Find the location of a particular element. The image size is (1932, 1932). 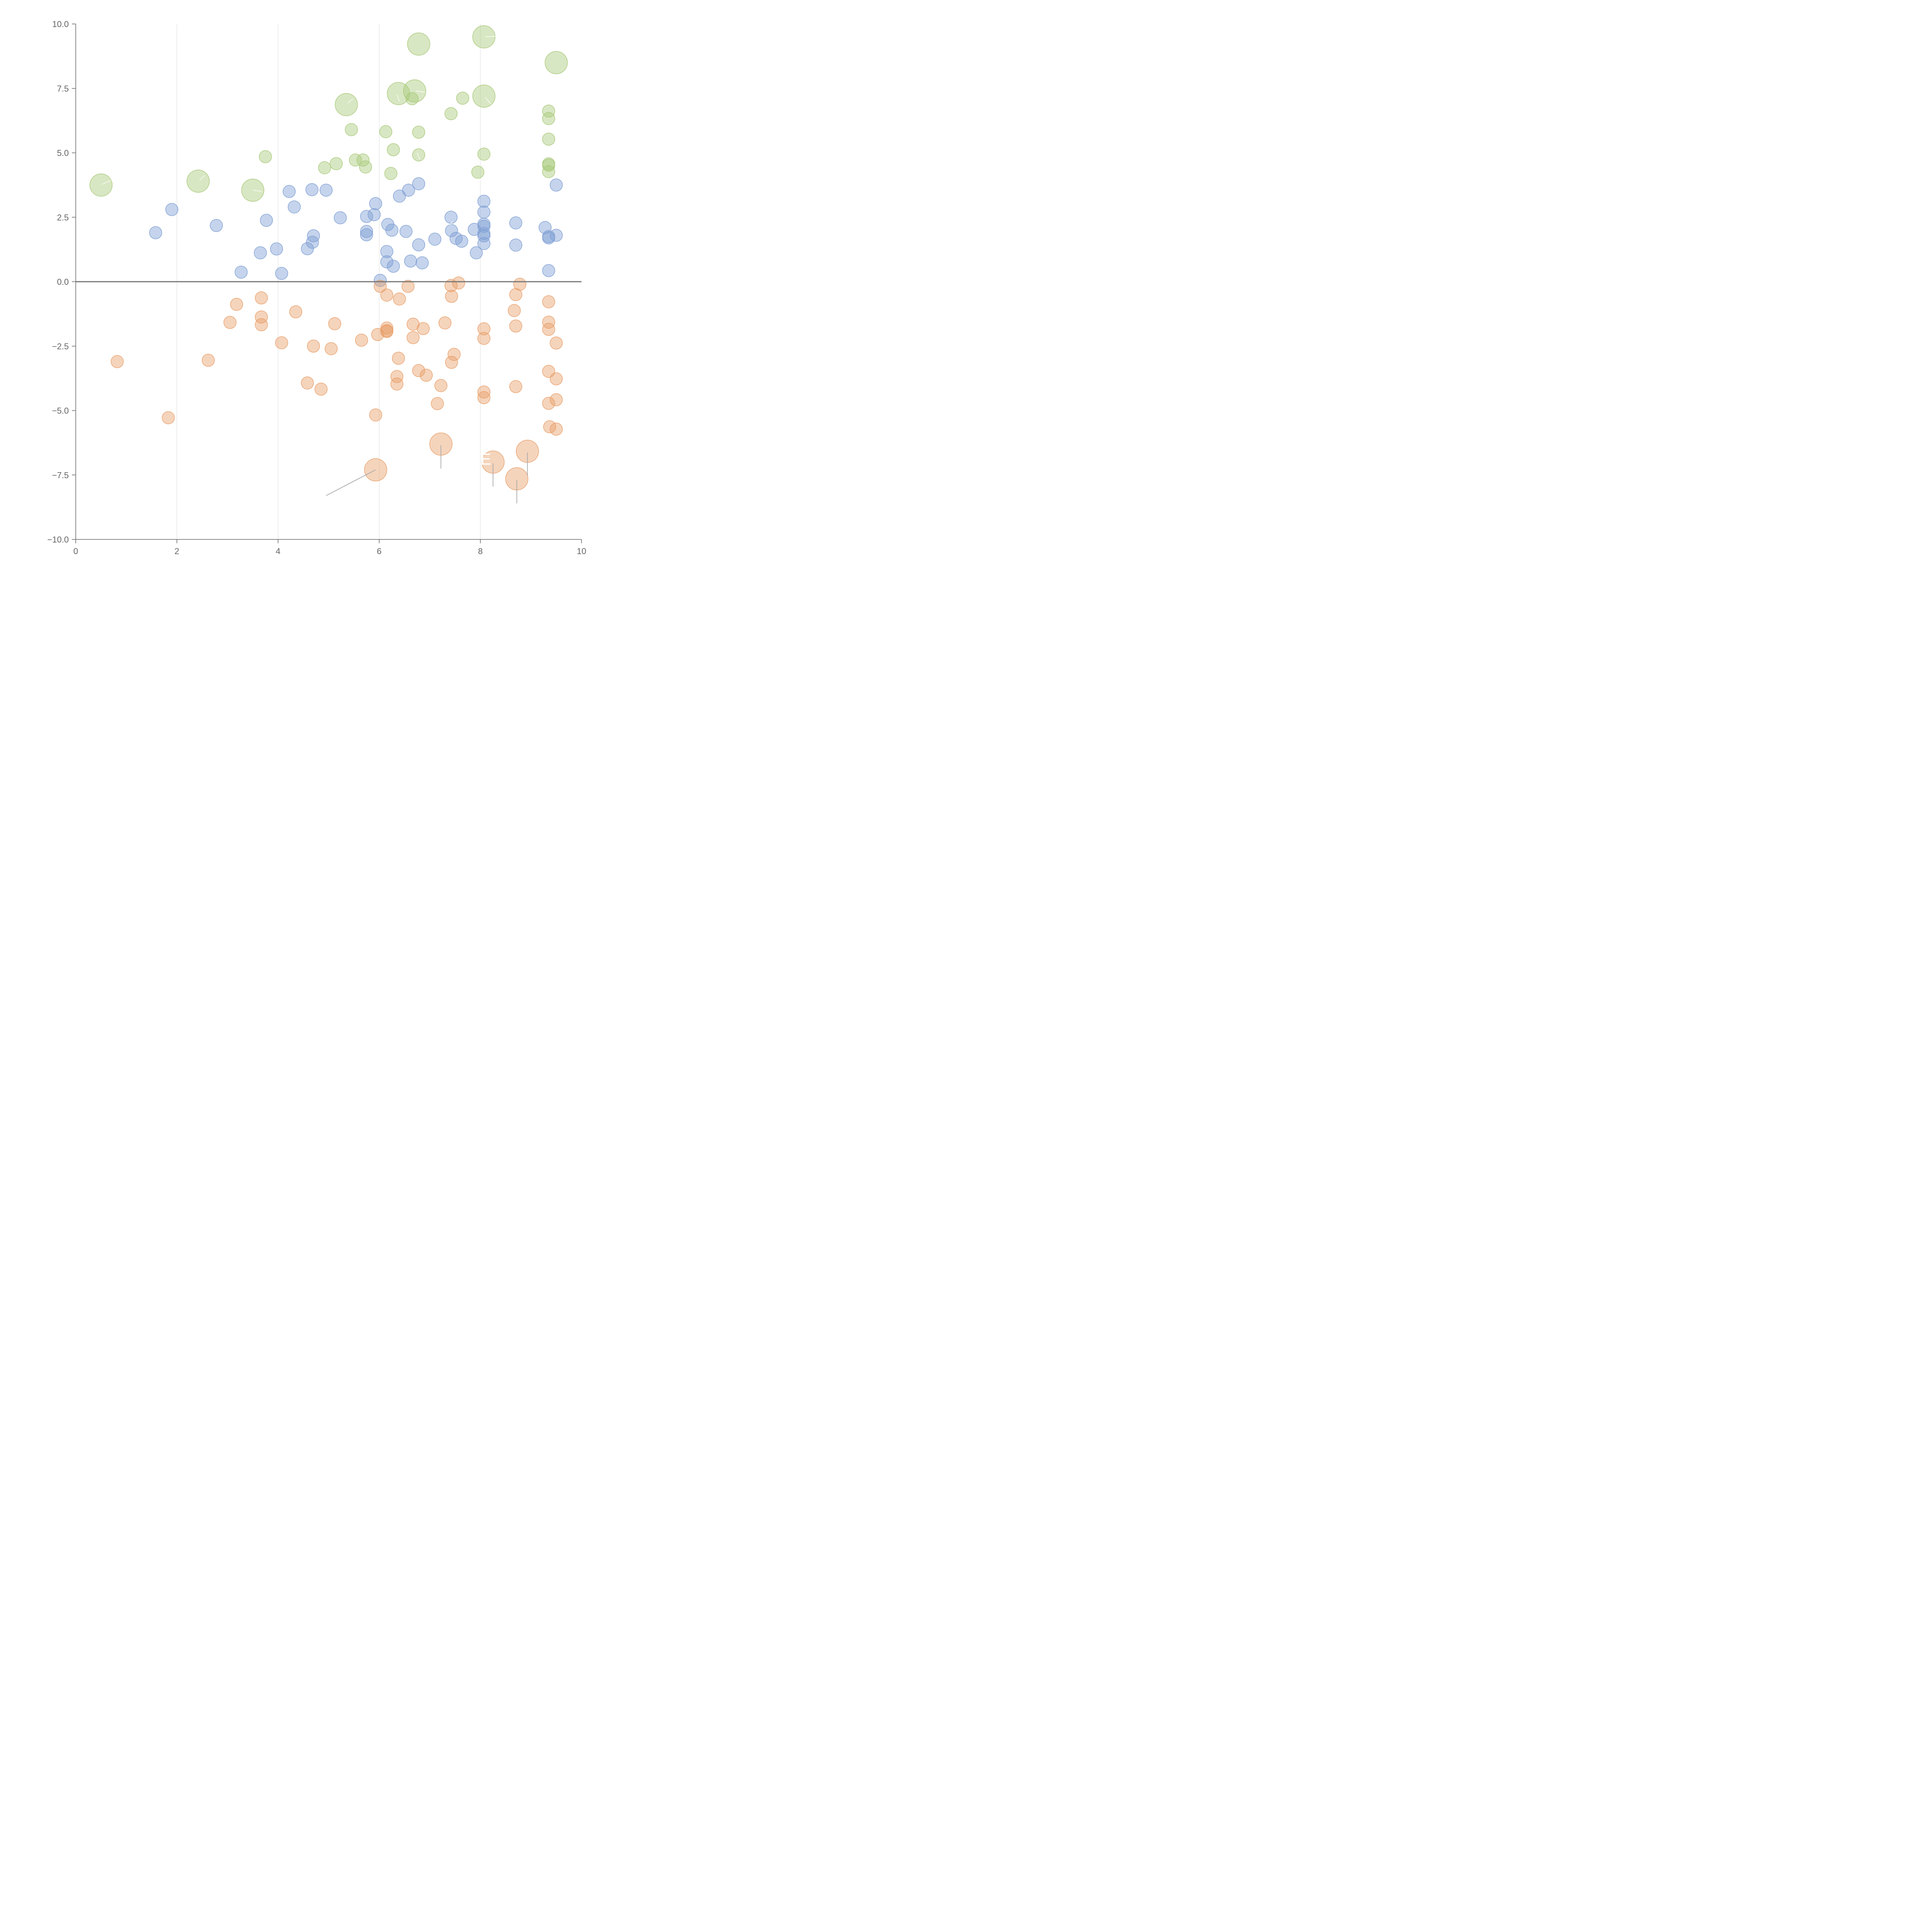

bubble-label: E is located at coordinates (485, 459).